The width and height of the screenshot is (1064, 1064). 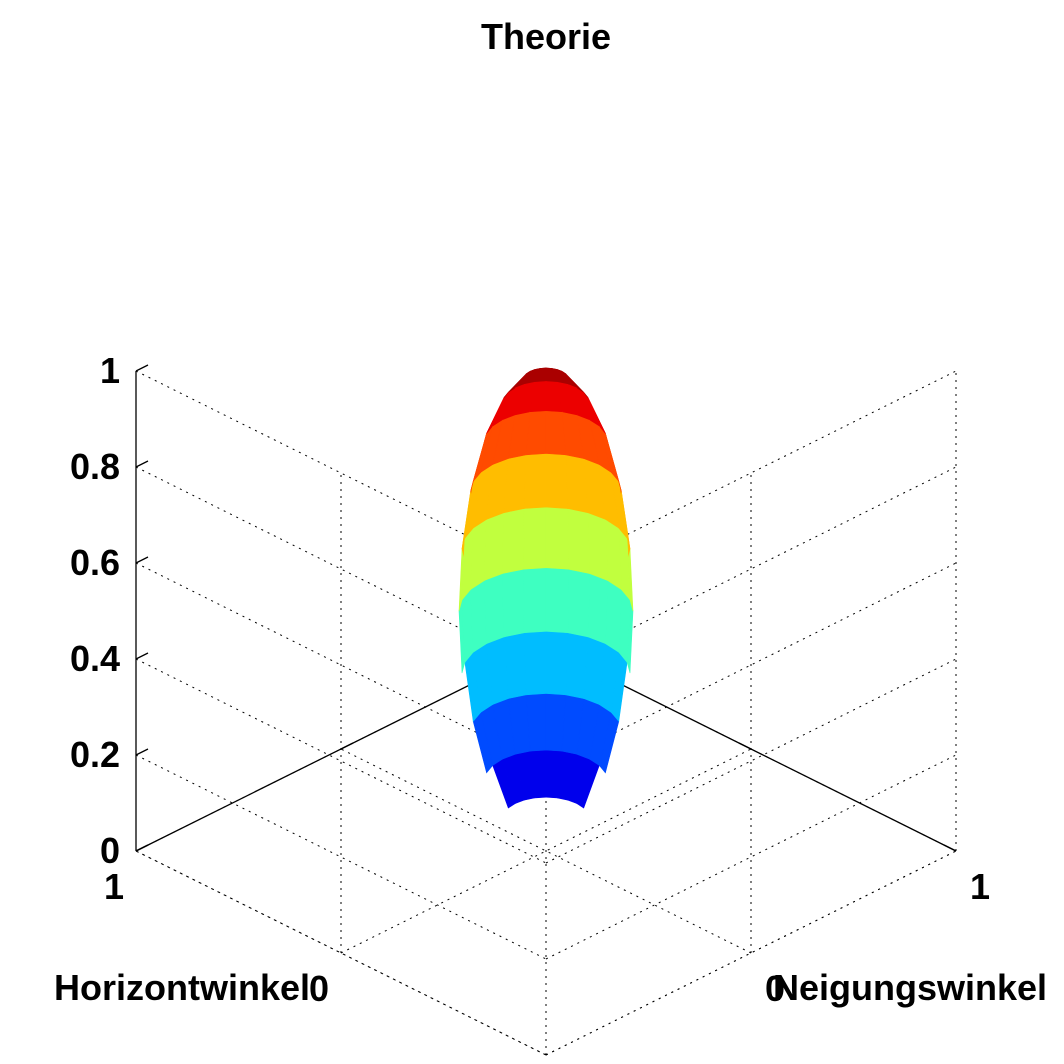 What do you see at coordinates (546, 36) in the screenshot?
I see `chart-title: Theorie` at bounding box center [546, 36].